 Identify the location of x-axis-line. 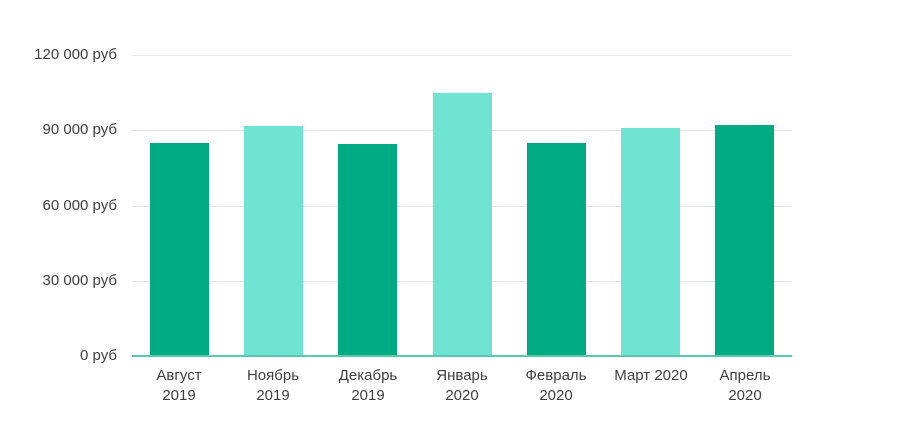
(462, 356).